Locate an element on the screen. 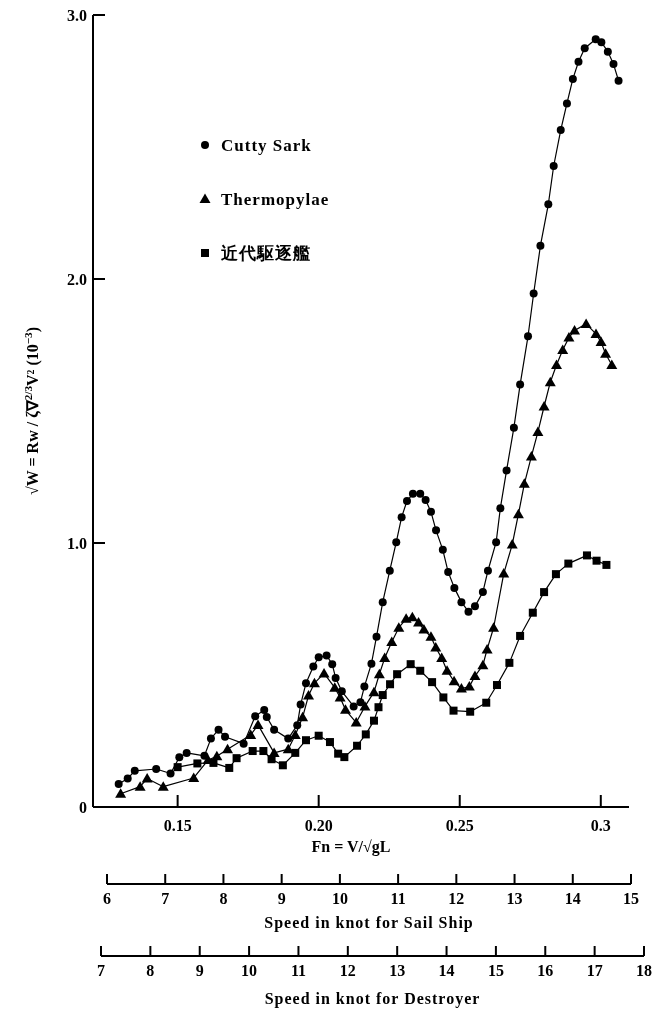 The height and width of the screenshot is (1018, 669). x2-tick-label: 9 is located at coordinates (281, 898).